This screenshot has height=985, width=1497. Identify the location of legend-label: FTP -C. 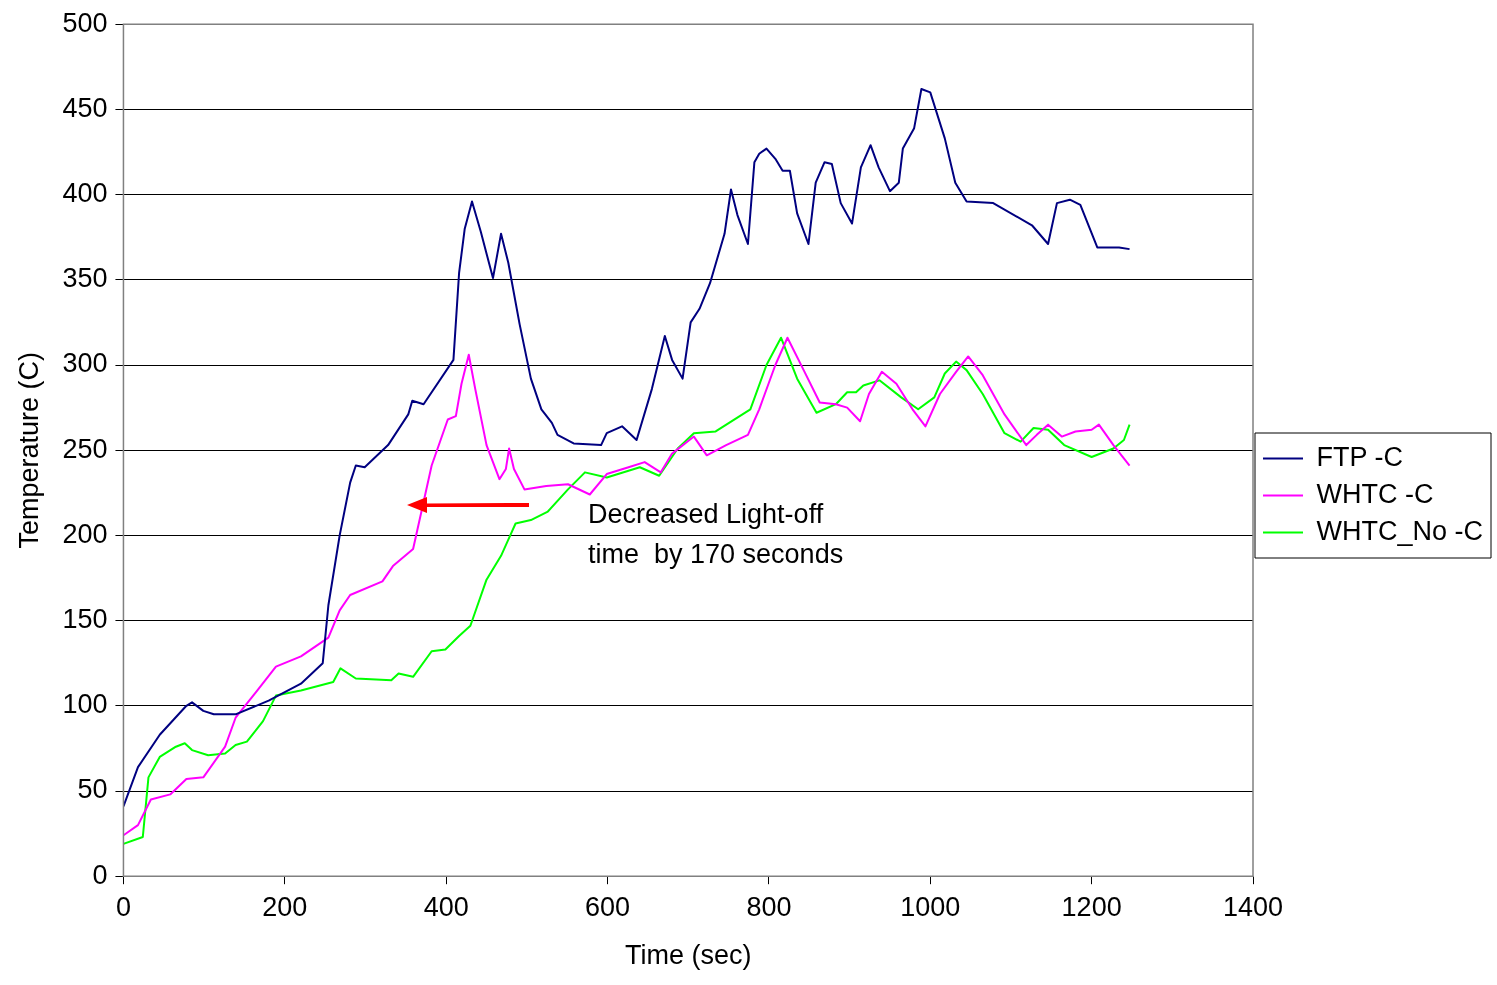
(1359, 456).